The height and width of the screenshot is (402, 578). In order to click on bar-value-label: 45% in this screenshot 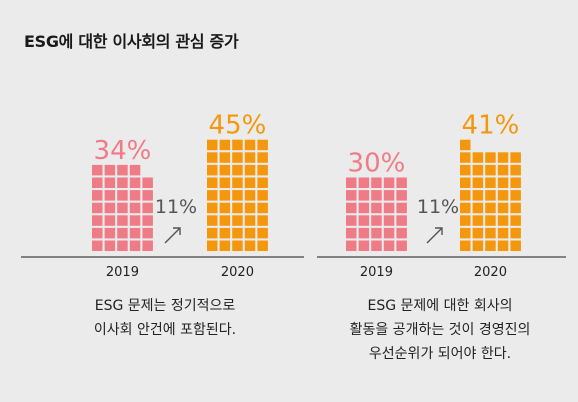, I will do `click(238, 126)`.